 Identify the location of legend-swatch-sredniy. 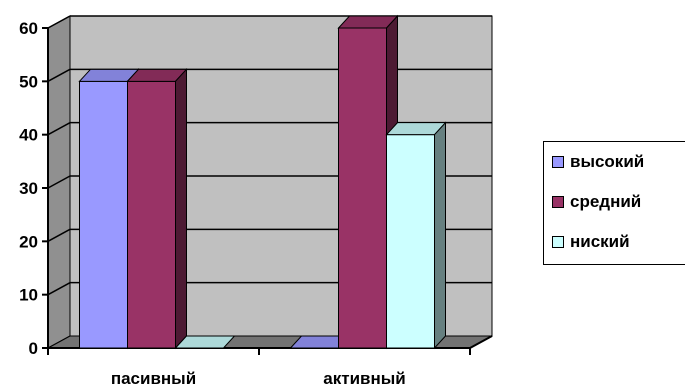
(558, 202).